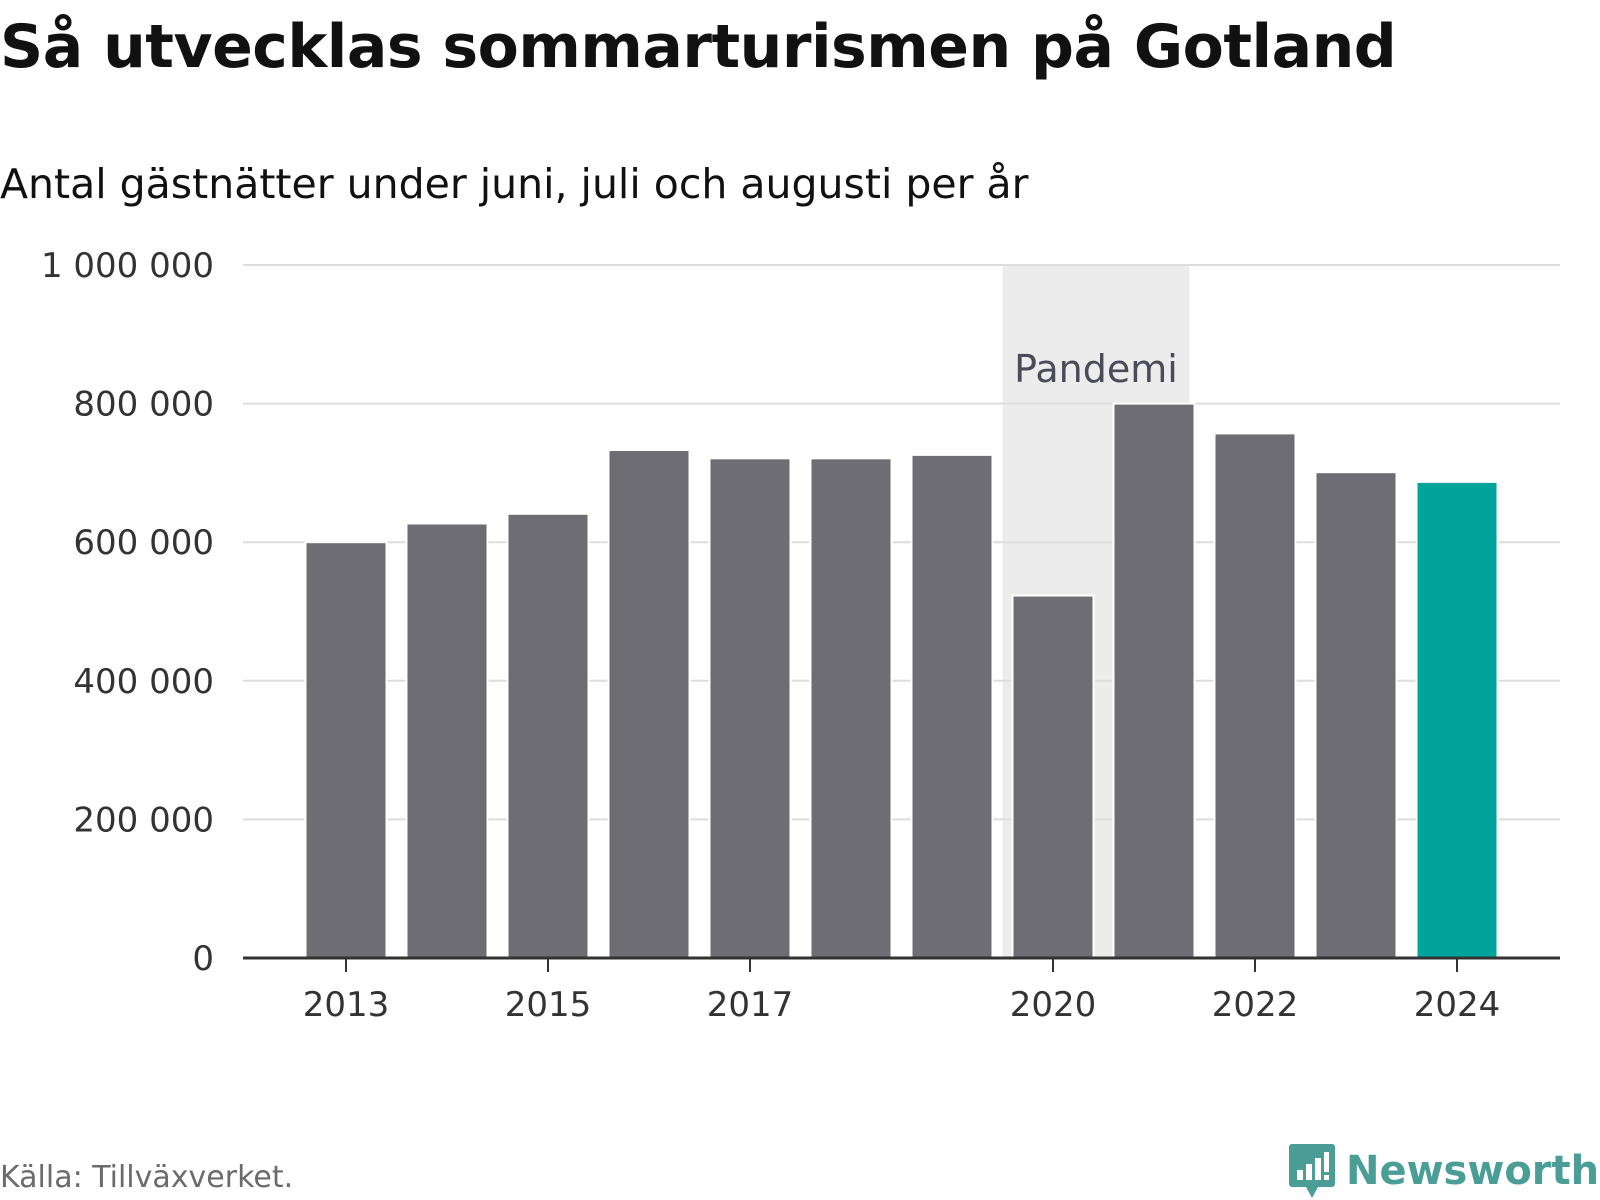  I want to click on x-tick-label: 2024, so click(1457, 1005).